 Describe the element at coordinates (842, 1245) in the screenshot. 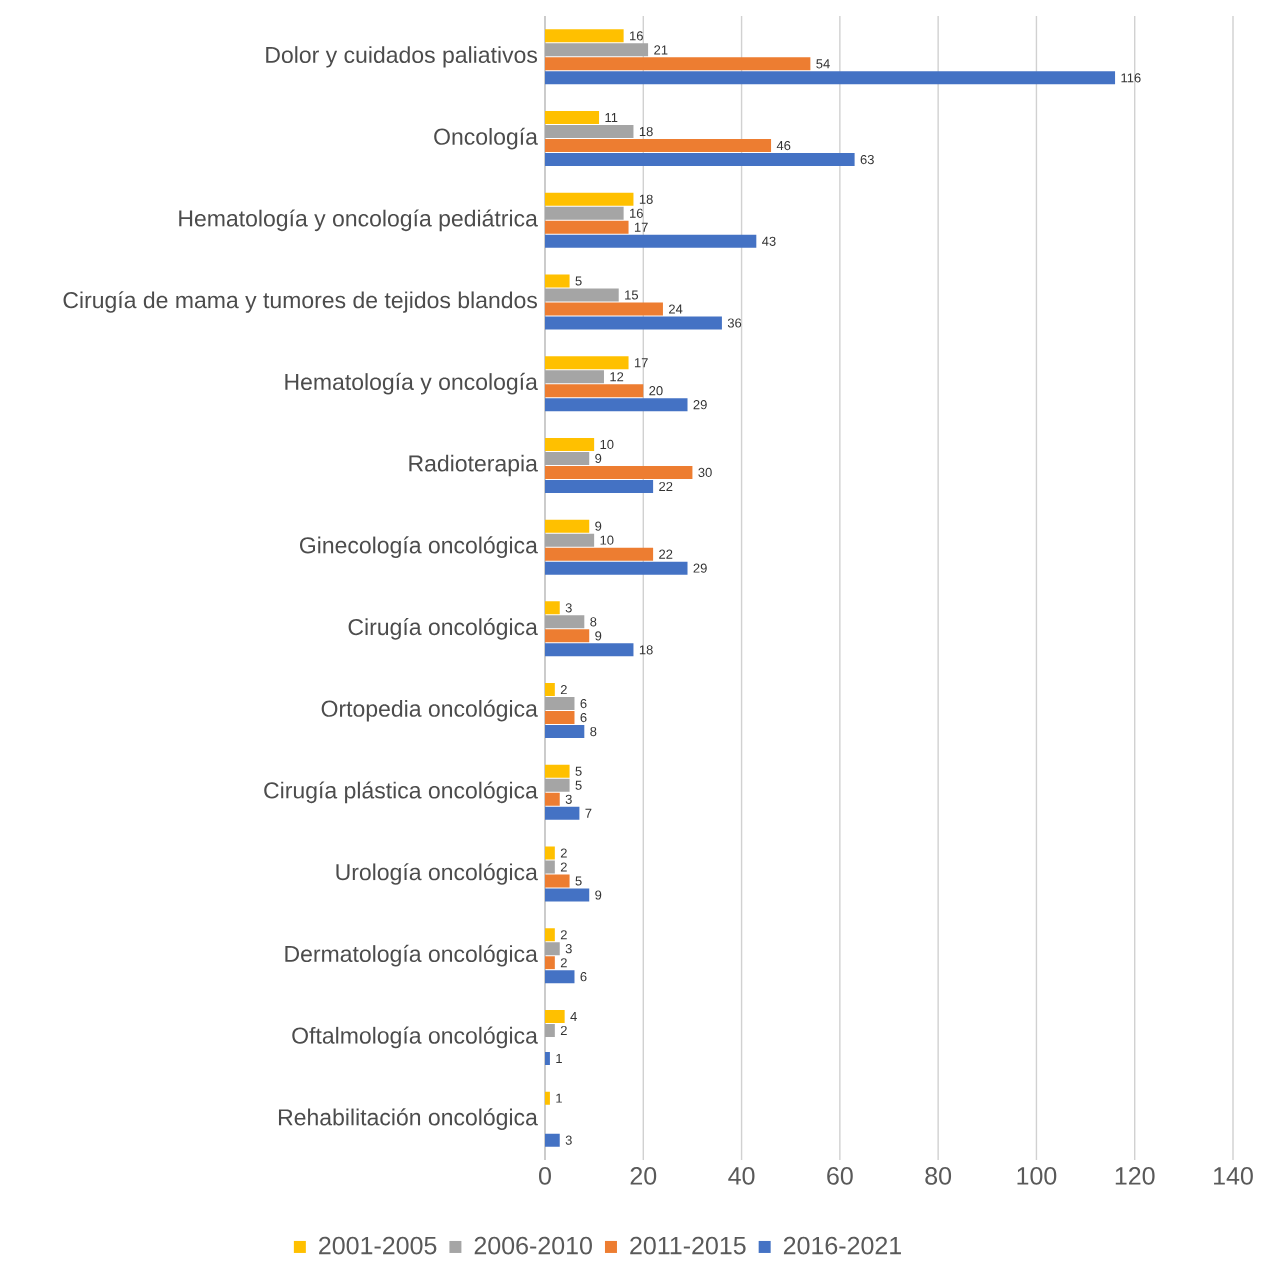

I see `legend-label: 2016-2021` at that location.